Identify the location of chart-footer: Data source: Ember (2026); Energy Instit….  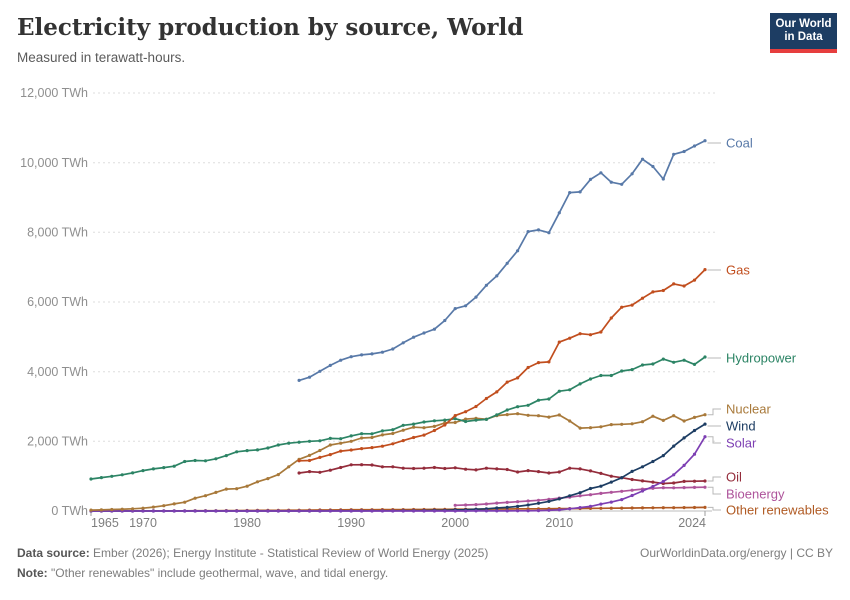
(425, 563).